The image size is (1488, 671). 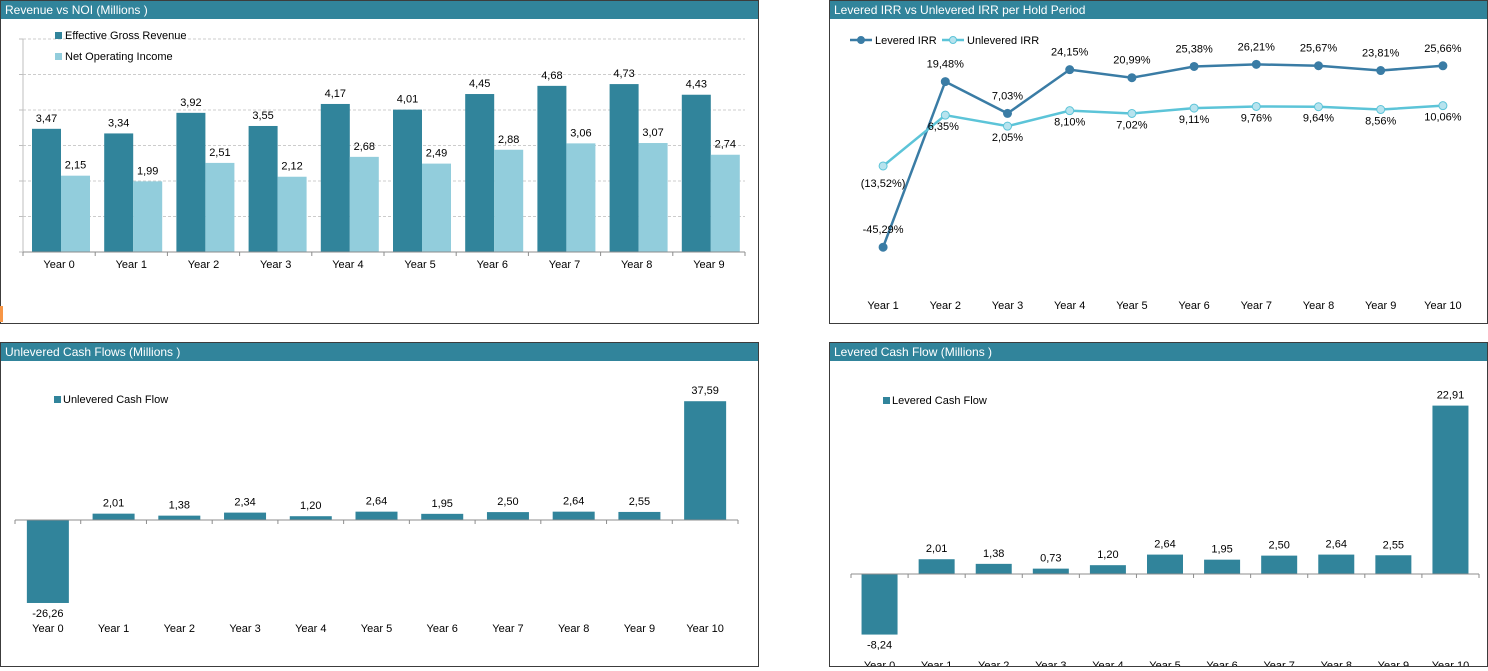 I want to click on revenue-vs-noi-title: Revenue vs NOI (Millions ), so click(x=379, y=10).